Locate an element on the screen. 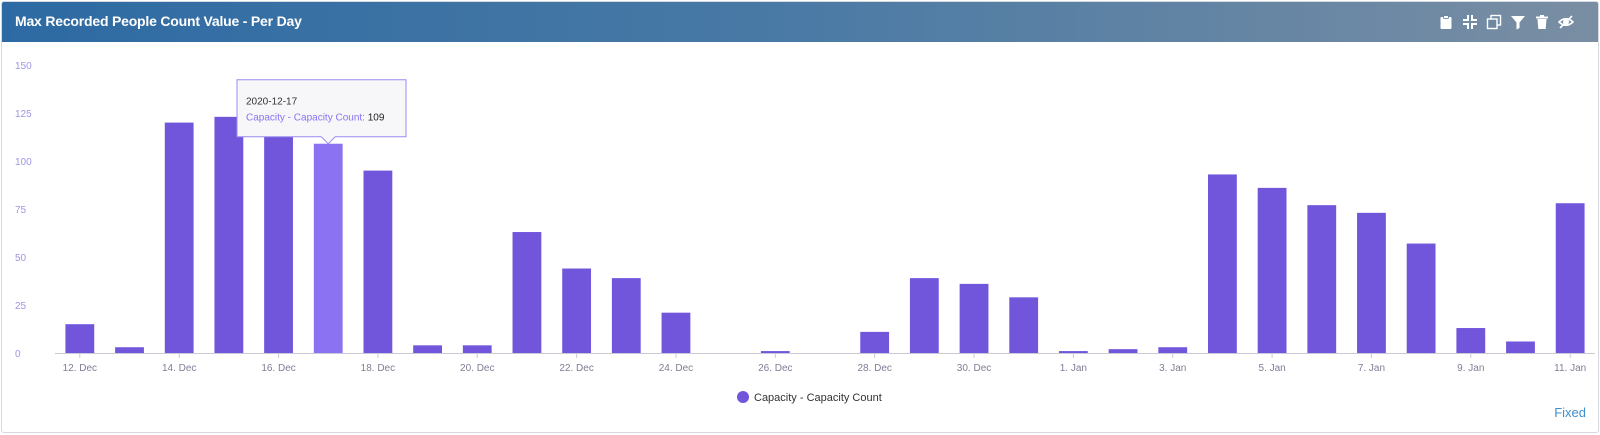  collapse-icon is located at coordinates (1470, 22).